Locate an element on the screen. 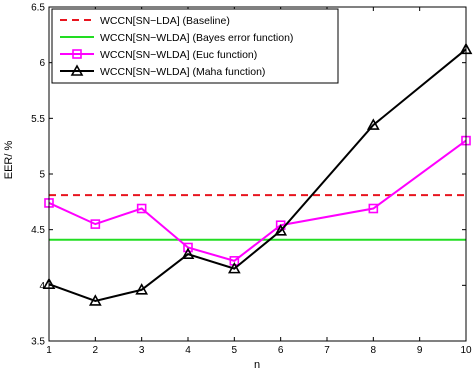 The height and width of the screenshot is (372, 476). legend-label: WCCN[SN−WLDA] (Bayes error function) is located at coordinates (196, 38).